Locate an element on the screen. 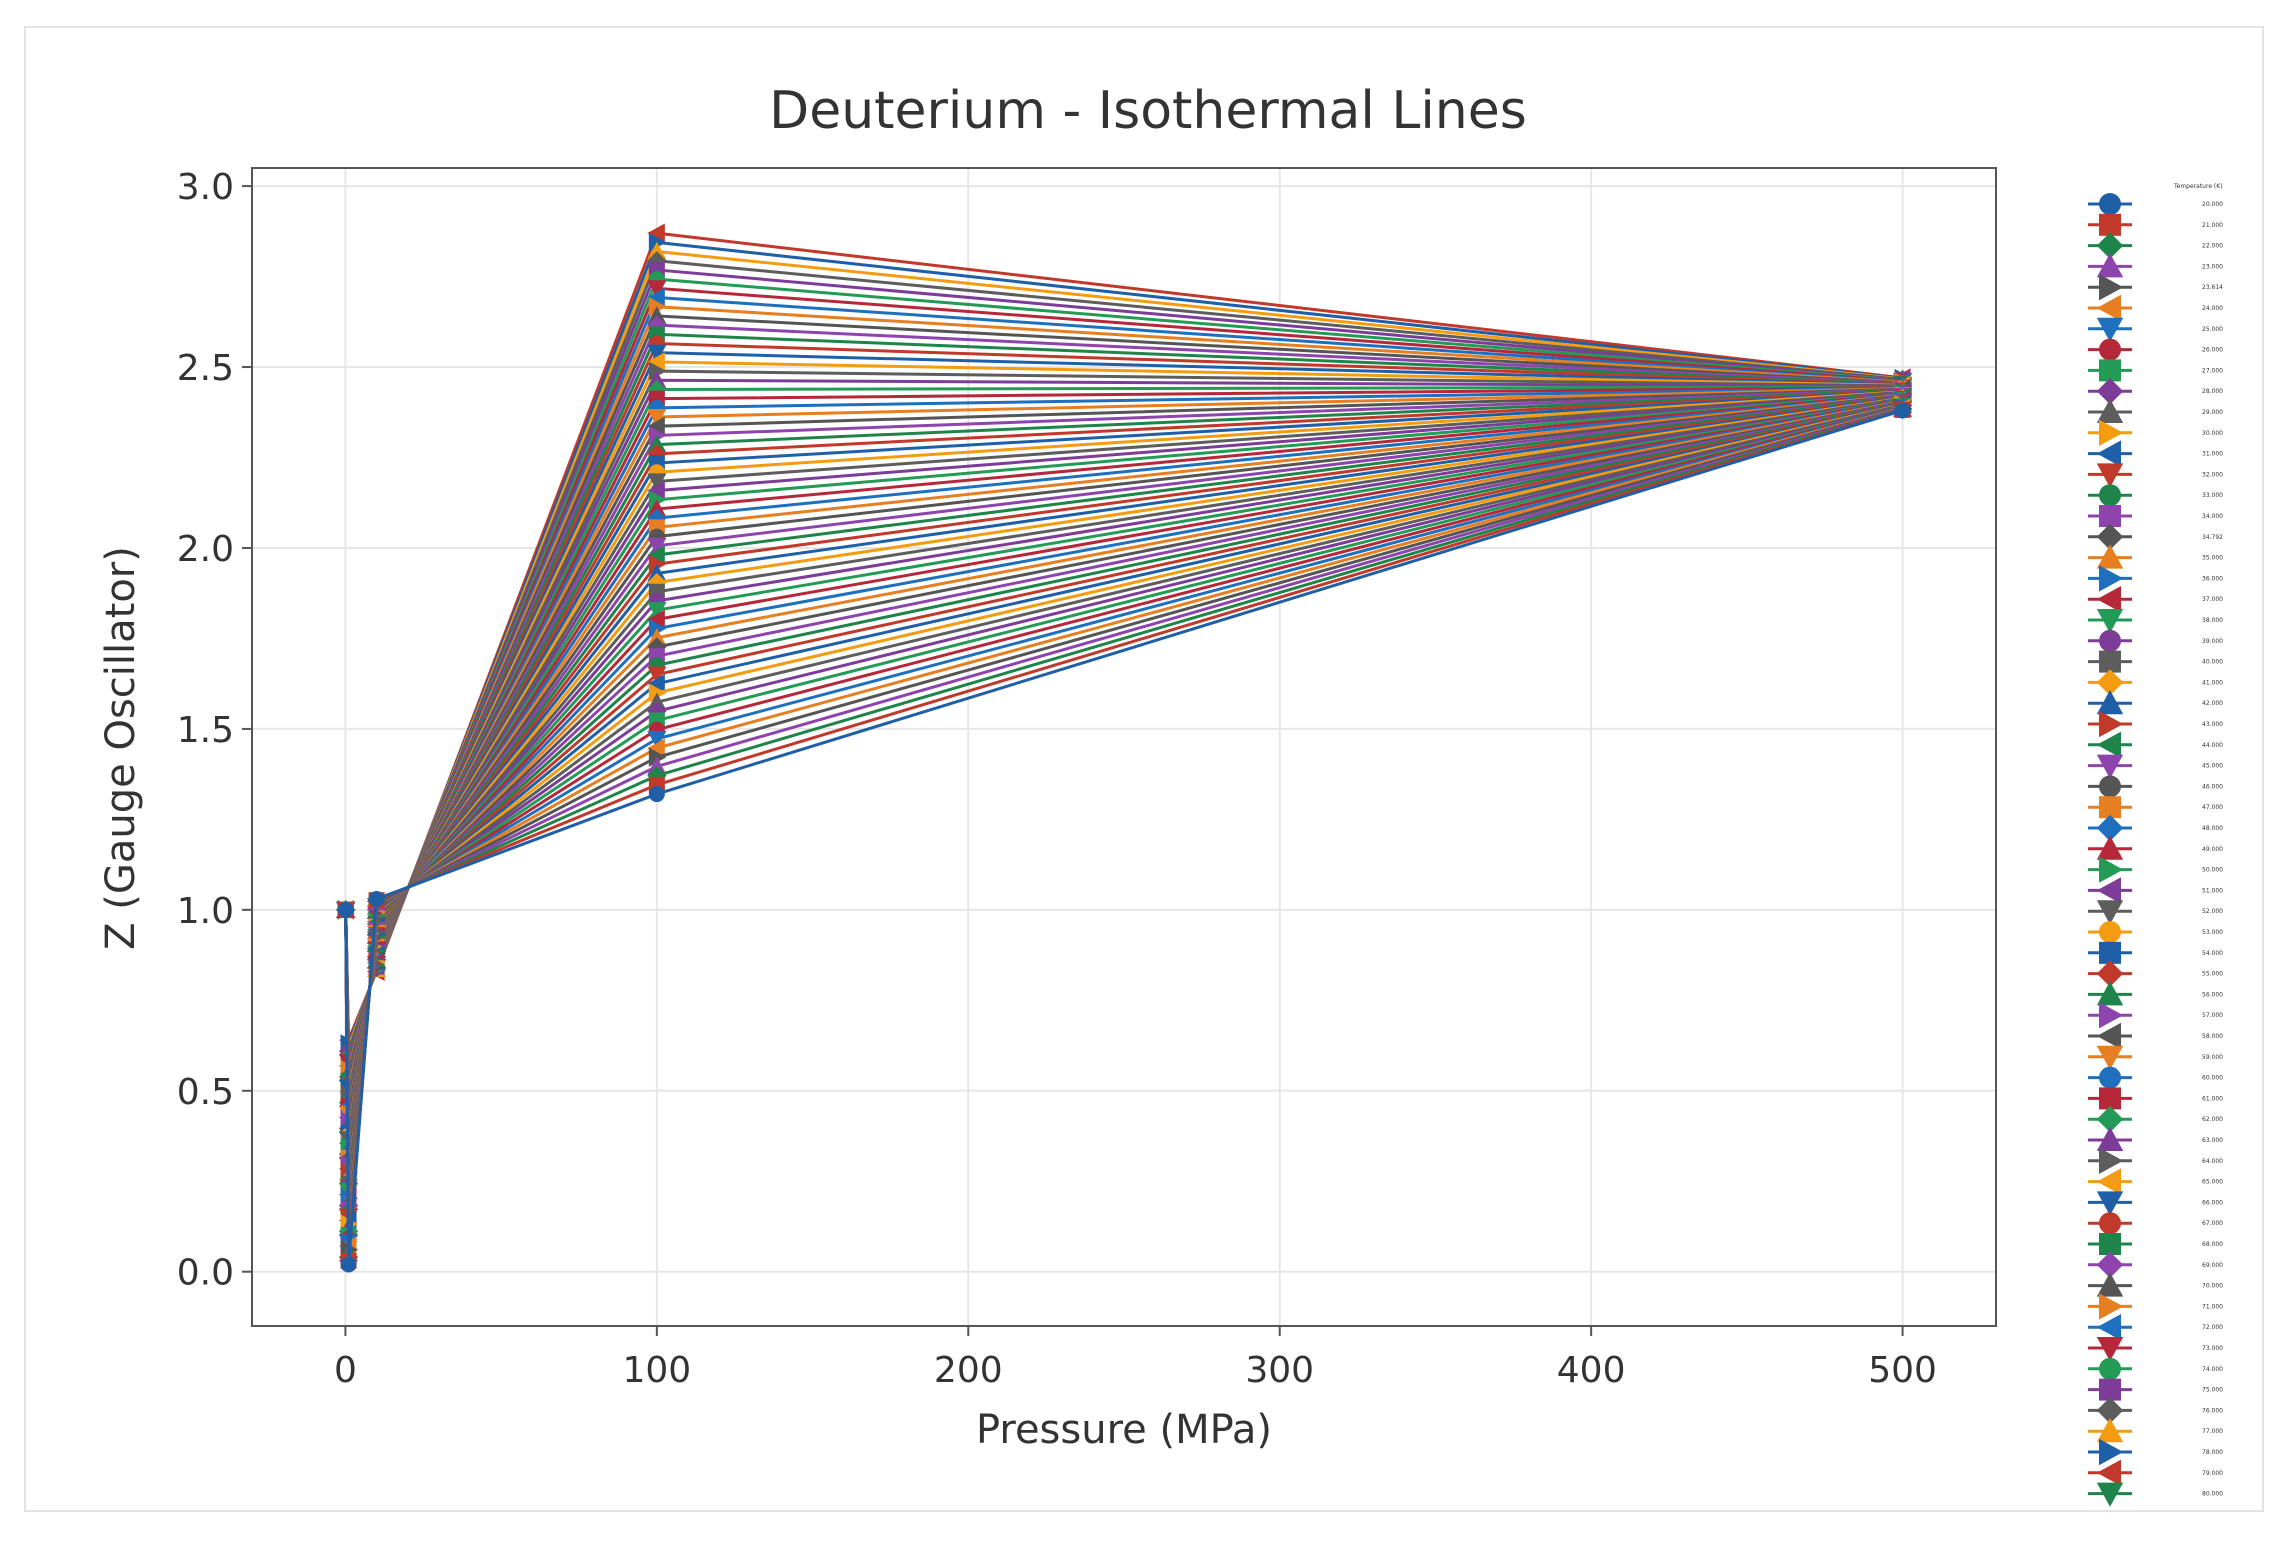  legend-item: 37.000 is located at coordinates (2155, 599).